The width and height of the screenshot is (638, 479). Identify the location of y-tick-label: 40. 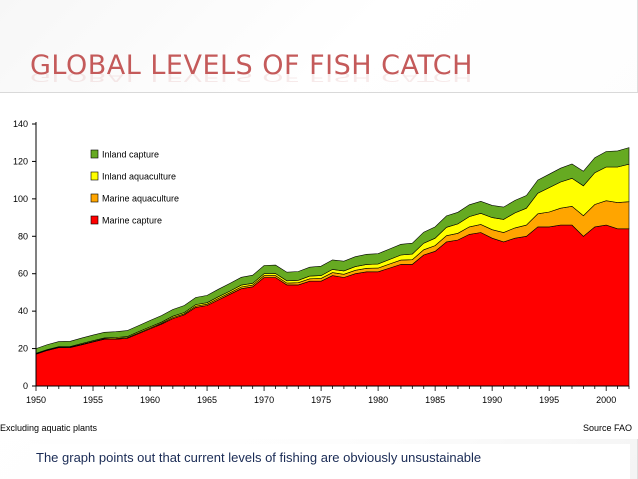
(23, 311).